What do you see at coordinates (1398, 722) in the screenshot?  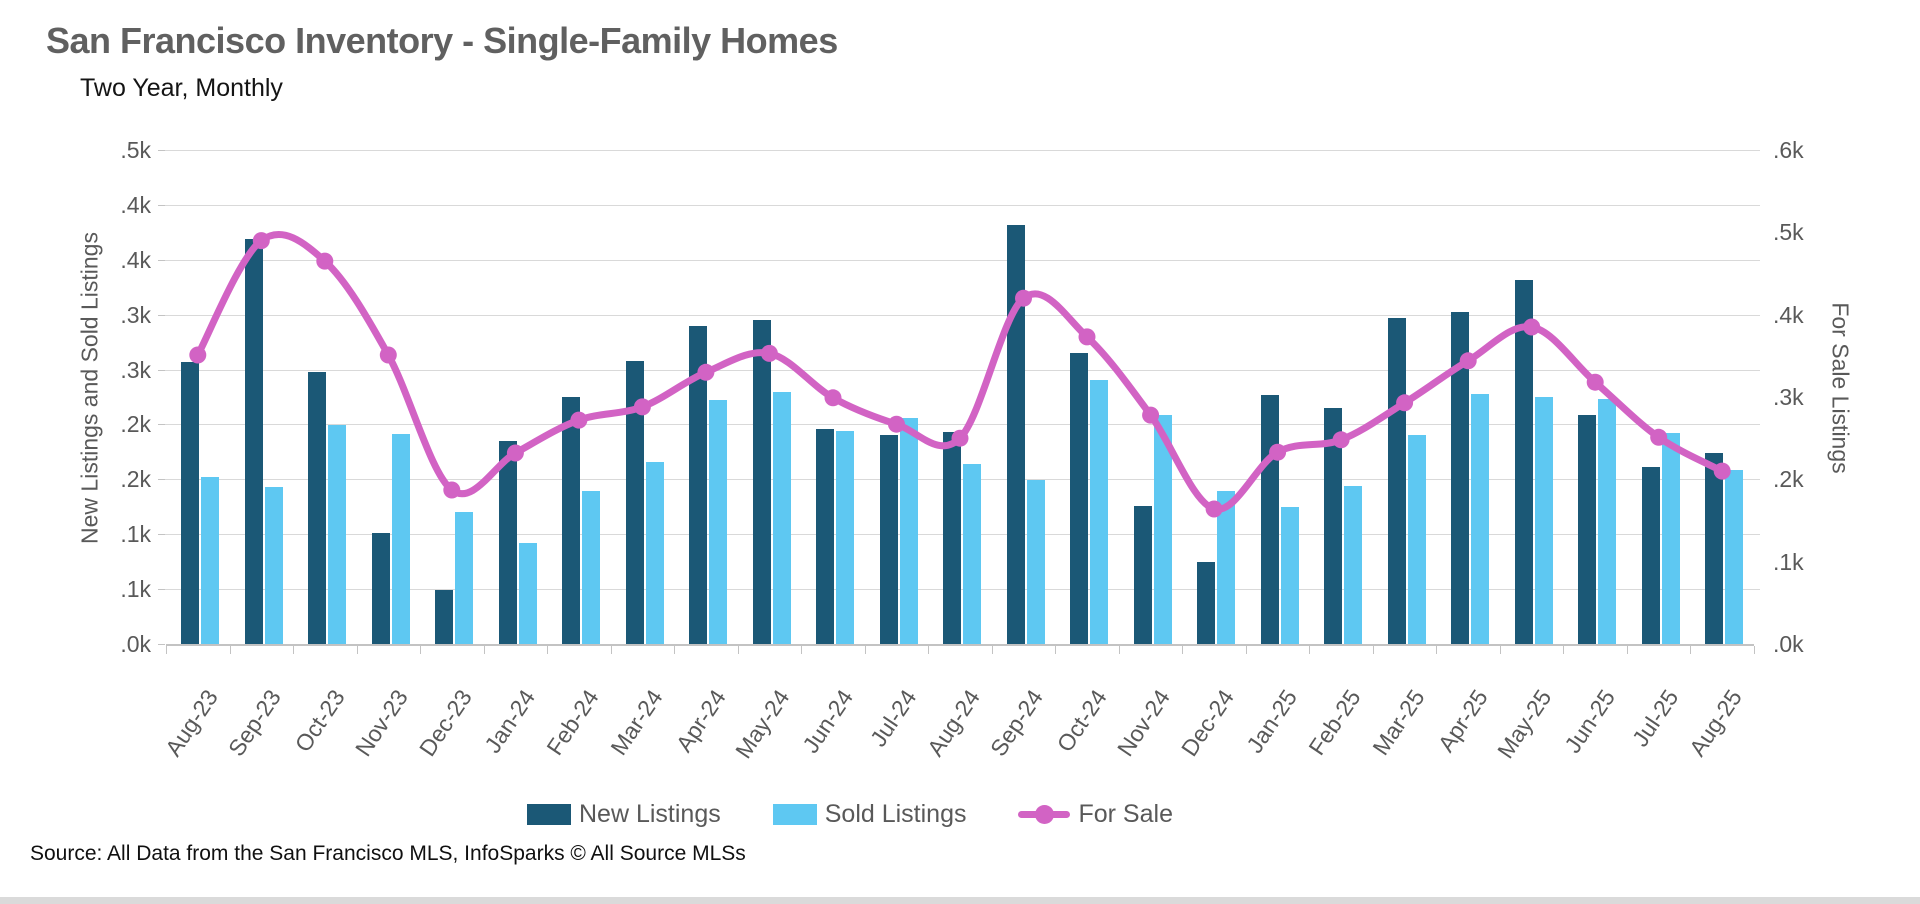 I see `x-axis-label: Mar-25` at bounding box center [1398, 722].